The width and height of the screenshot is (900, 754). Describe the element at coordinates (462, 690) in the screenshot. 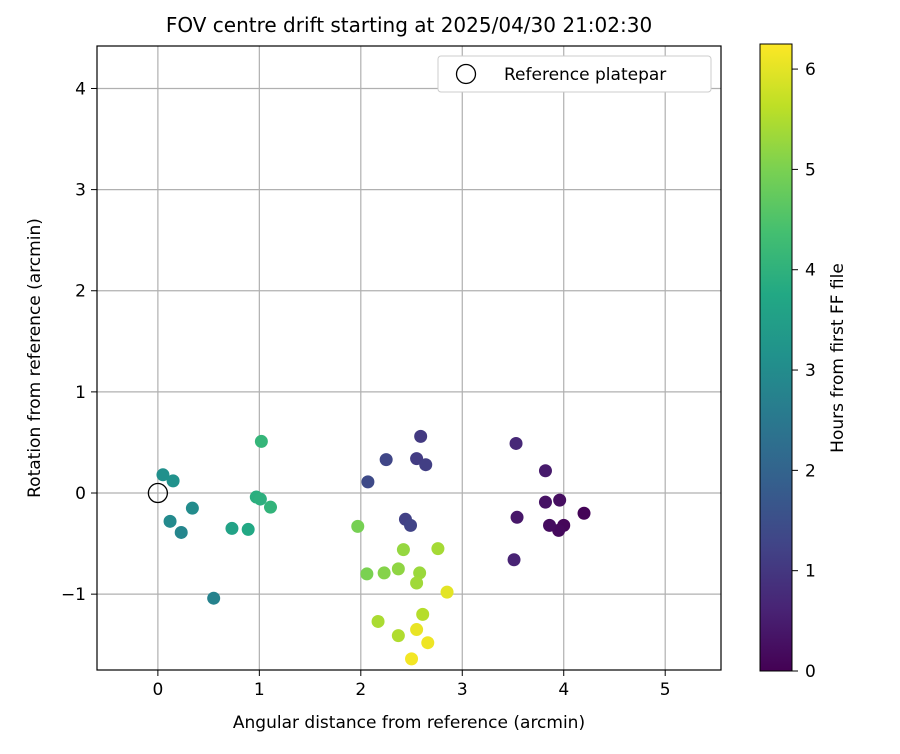

I see `x-tick-label: 3` at that location.